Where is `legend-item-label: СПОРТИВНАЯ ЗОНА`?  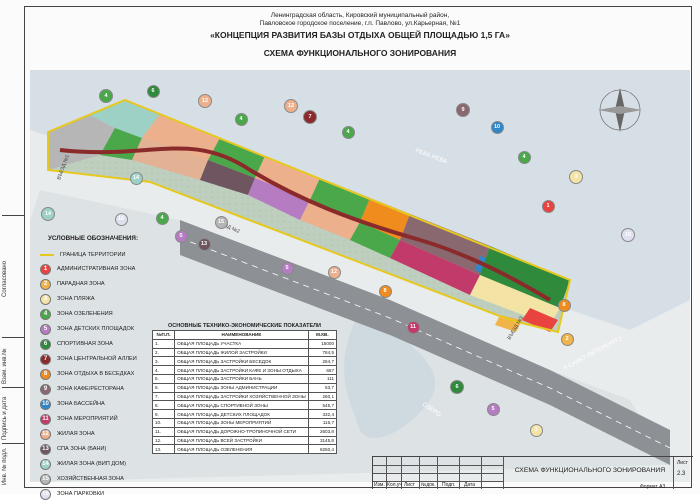 legend-item-label: СПОРТИВНАЯ ЗОНА is located at coordinates (85, 344).